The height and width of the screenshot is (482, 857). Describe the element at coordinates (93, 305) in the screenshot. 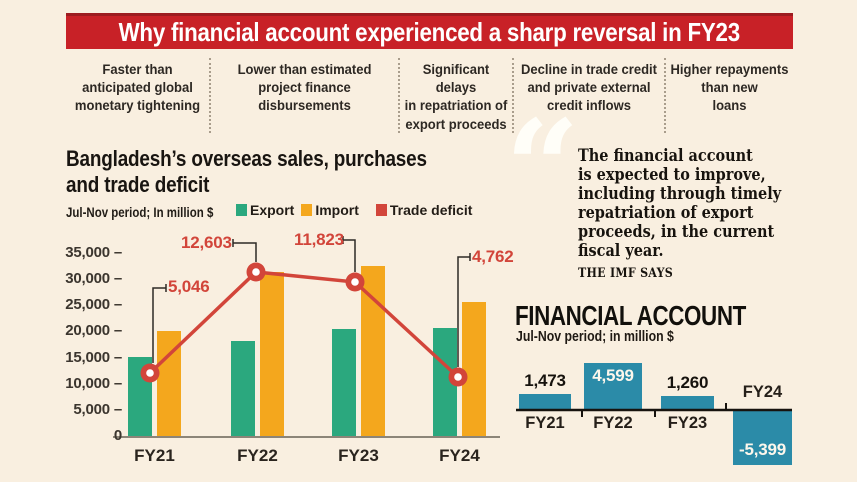

I see `y-axis-tick: 25,000 –` at that location.